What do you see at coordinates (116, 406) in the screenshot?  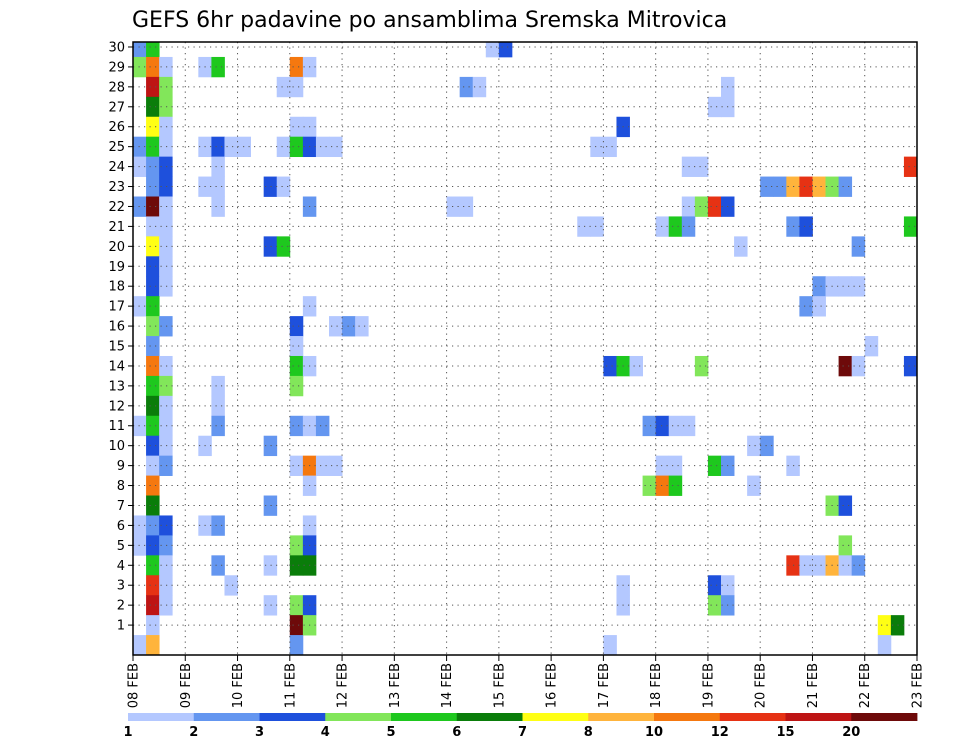 I see `y-tick-label: 12` at bounding box center [116, 406].